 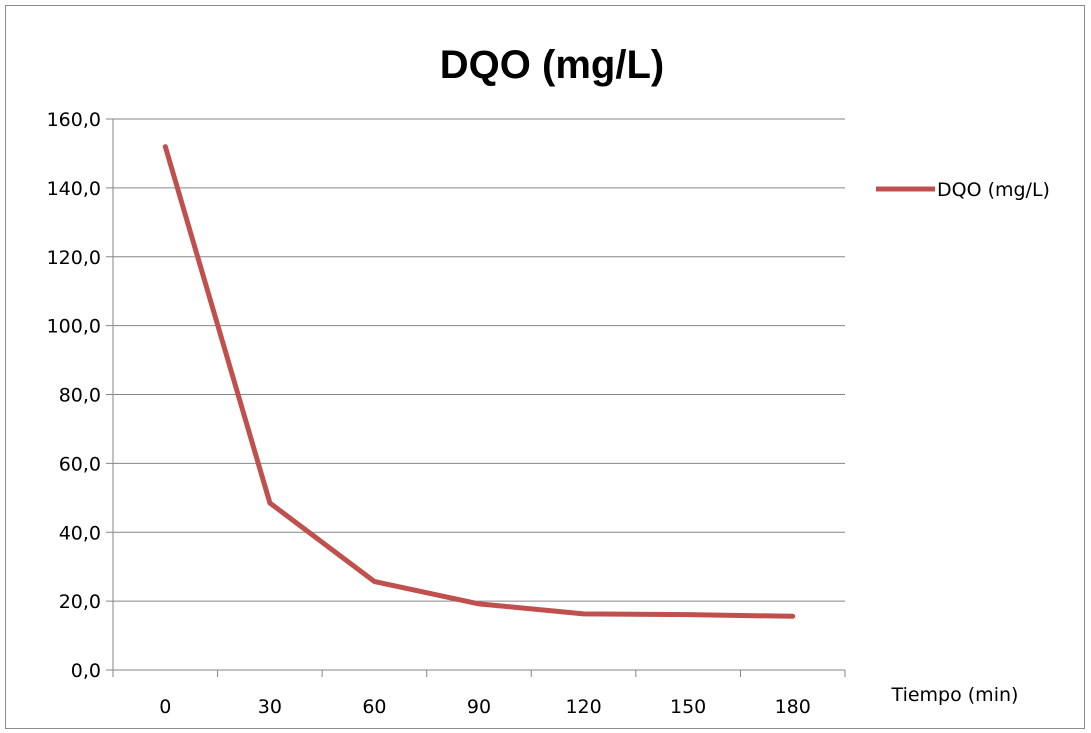 I want to click on legend: DQO (mg/L), so click(x=963, y=190).